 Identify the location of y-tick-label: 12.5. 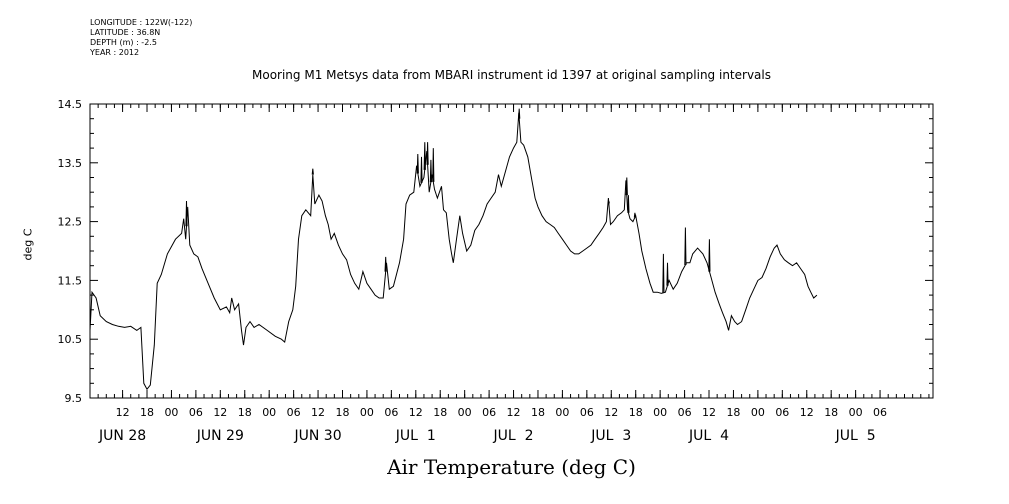
(70, 222).